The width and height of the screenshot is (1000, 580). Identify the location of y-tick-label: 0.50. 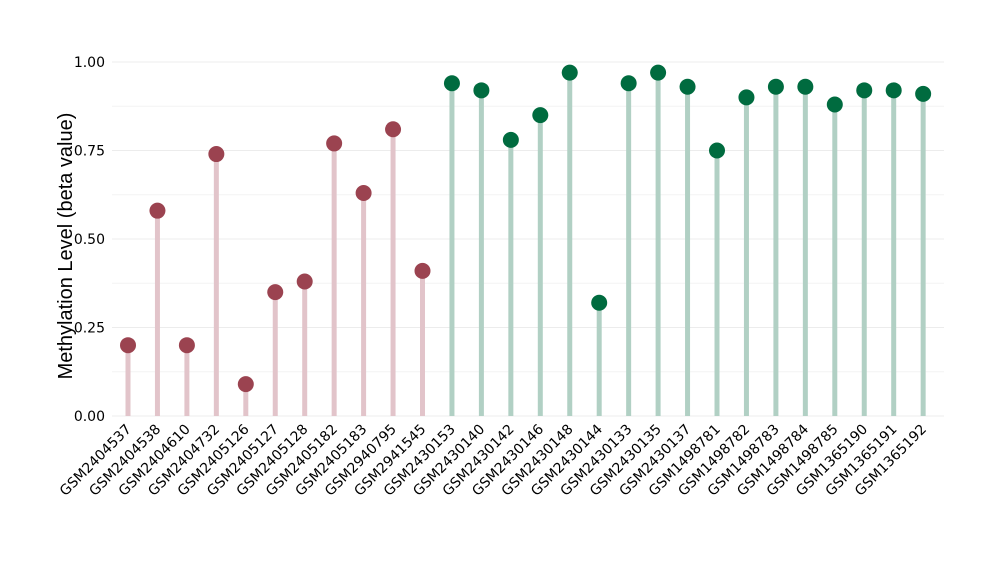
(89, 240).